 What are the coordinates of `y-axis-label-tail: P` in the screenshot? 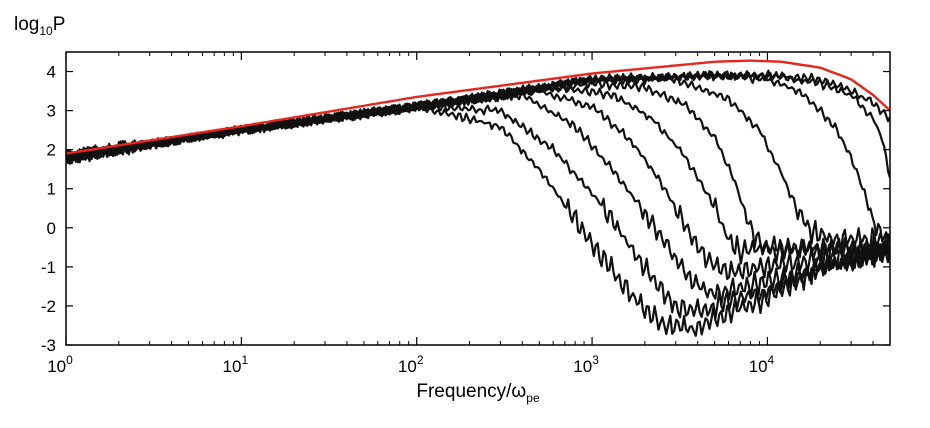 It's located at (59, 24).